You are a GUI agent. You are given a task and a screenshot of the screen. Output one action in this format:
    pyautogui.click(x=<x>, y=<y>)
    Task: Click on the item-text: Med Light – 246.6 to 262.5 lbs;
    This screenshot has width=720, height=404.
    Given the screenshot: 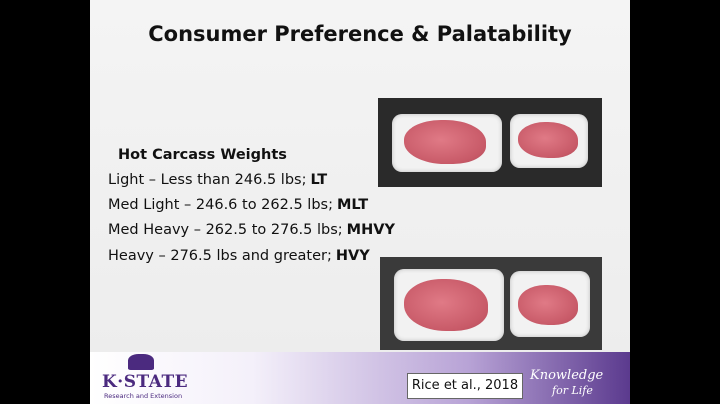 What is the action you would take?
    pyautogui.click(x=220, y=205)
    